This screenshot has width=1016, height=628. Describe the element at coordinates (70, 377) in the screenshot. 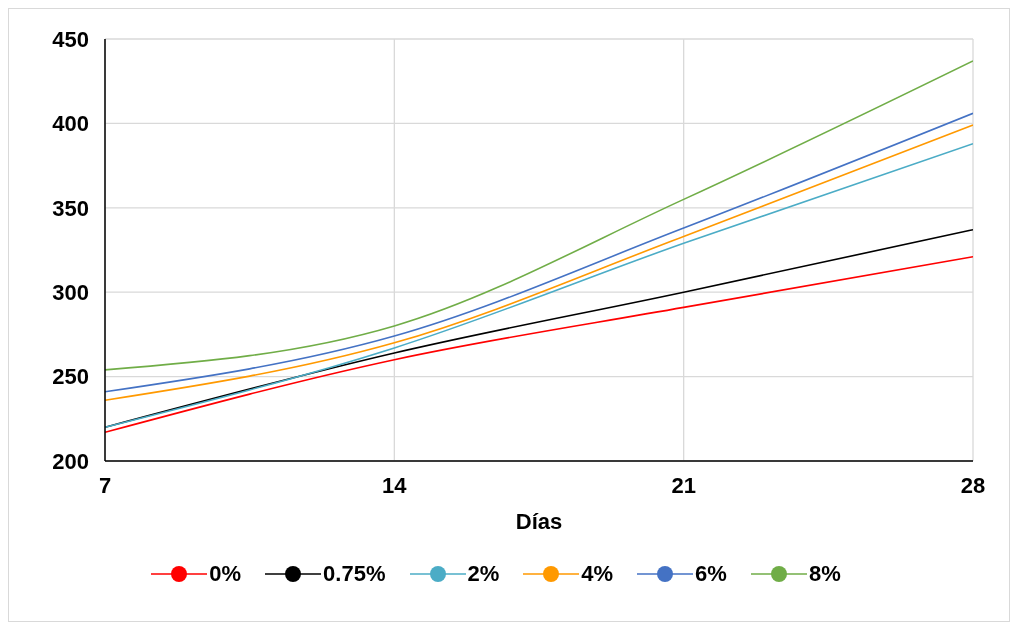

I see `y-tick-label: 250` at that location.